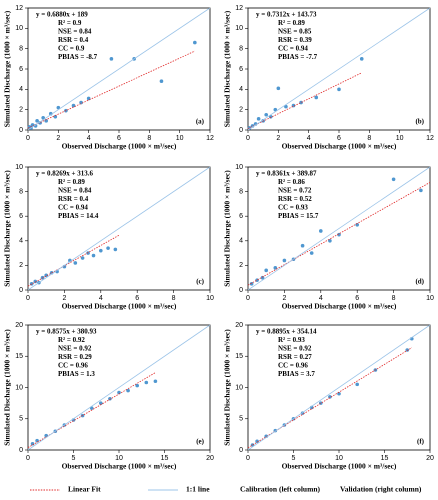 Image resolution: width=438 pixels, height=500 pixels. I want to click on legend-note: Calibration (left column), so click(280, 489).